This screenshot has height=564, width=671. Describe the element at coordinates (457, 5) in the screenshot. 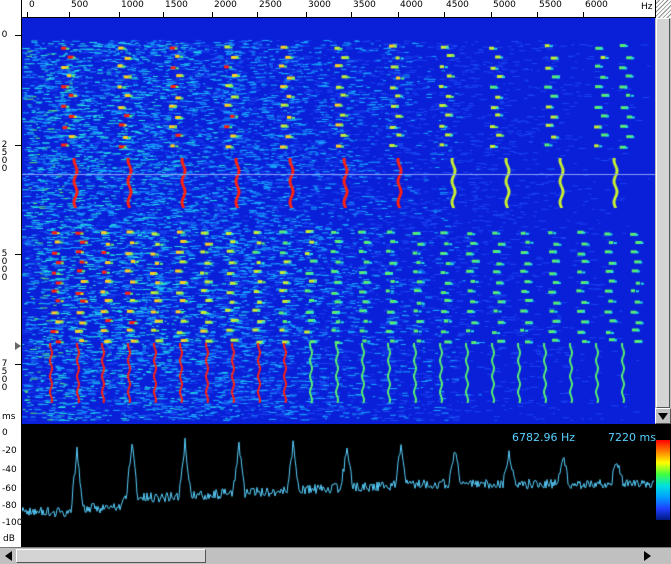

I see `frequency-tick-label: 4500` at that location.